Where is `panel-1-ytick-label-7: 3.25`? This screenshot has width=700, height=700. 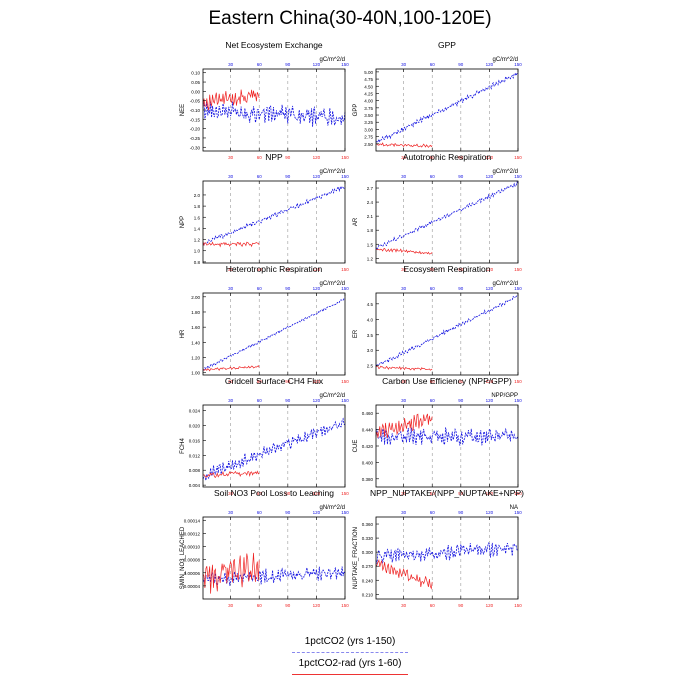 panel-1-ytick-label-7: 3.25 is located at coordinates (368, 122).